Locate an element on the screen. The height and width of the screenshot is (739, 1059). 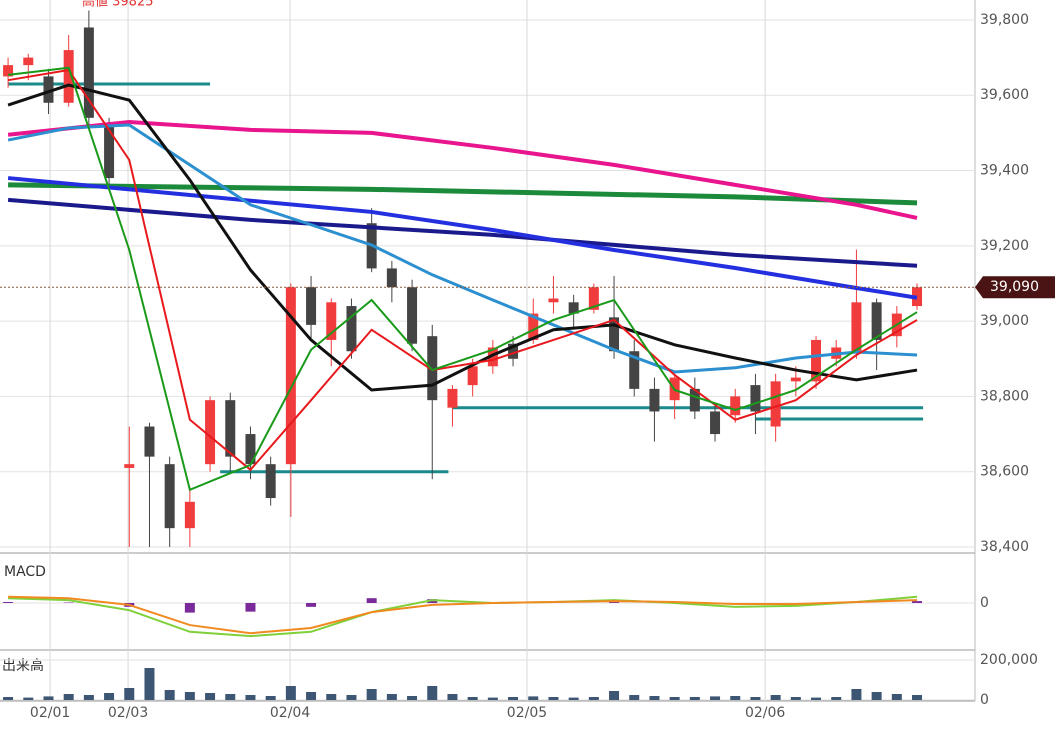
y-tick-label: 39,800 is located at coordinates (1004, 20).